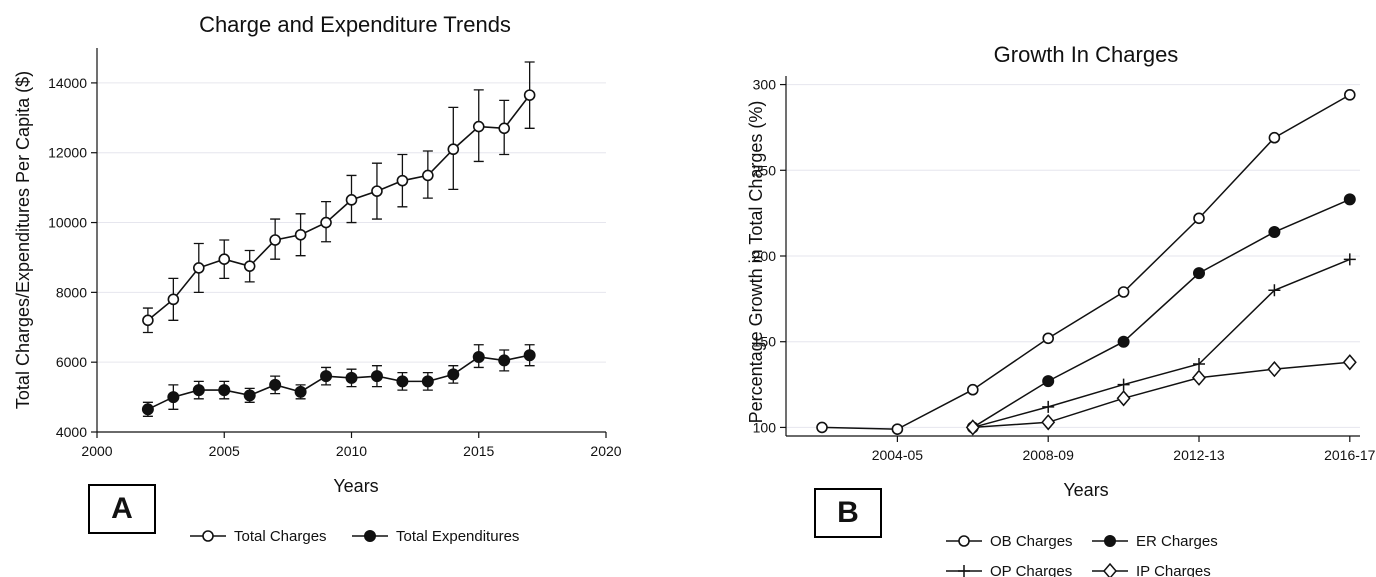  What do you see at coordinates (1177, 541) in the screenshot?
I see `legend-label: ER Charges` at bounding box center [1177, 541].